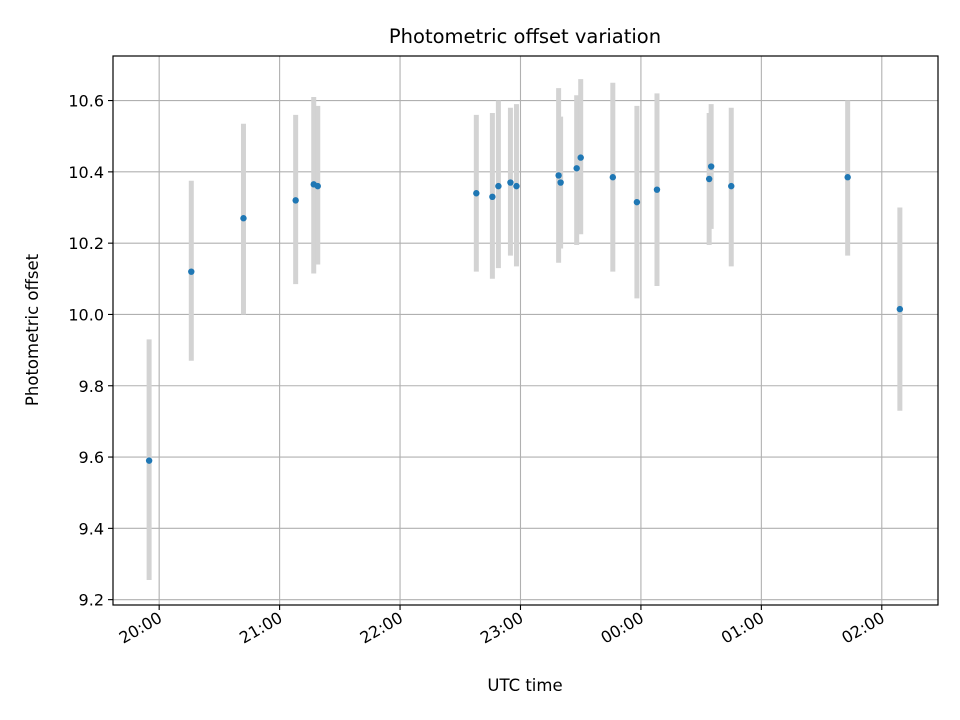 Image resolution: width=960 pixels, height=720 pixels. Describe the element at coordinates (91, 600) in the screenshot. I see `y-tick-label: 9.2` at that location.